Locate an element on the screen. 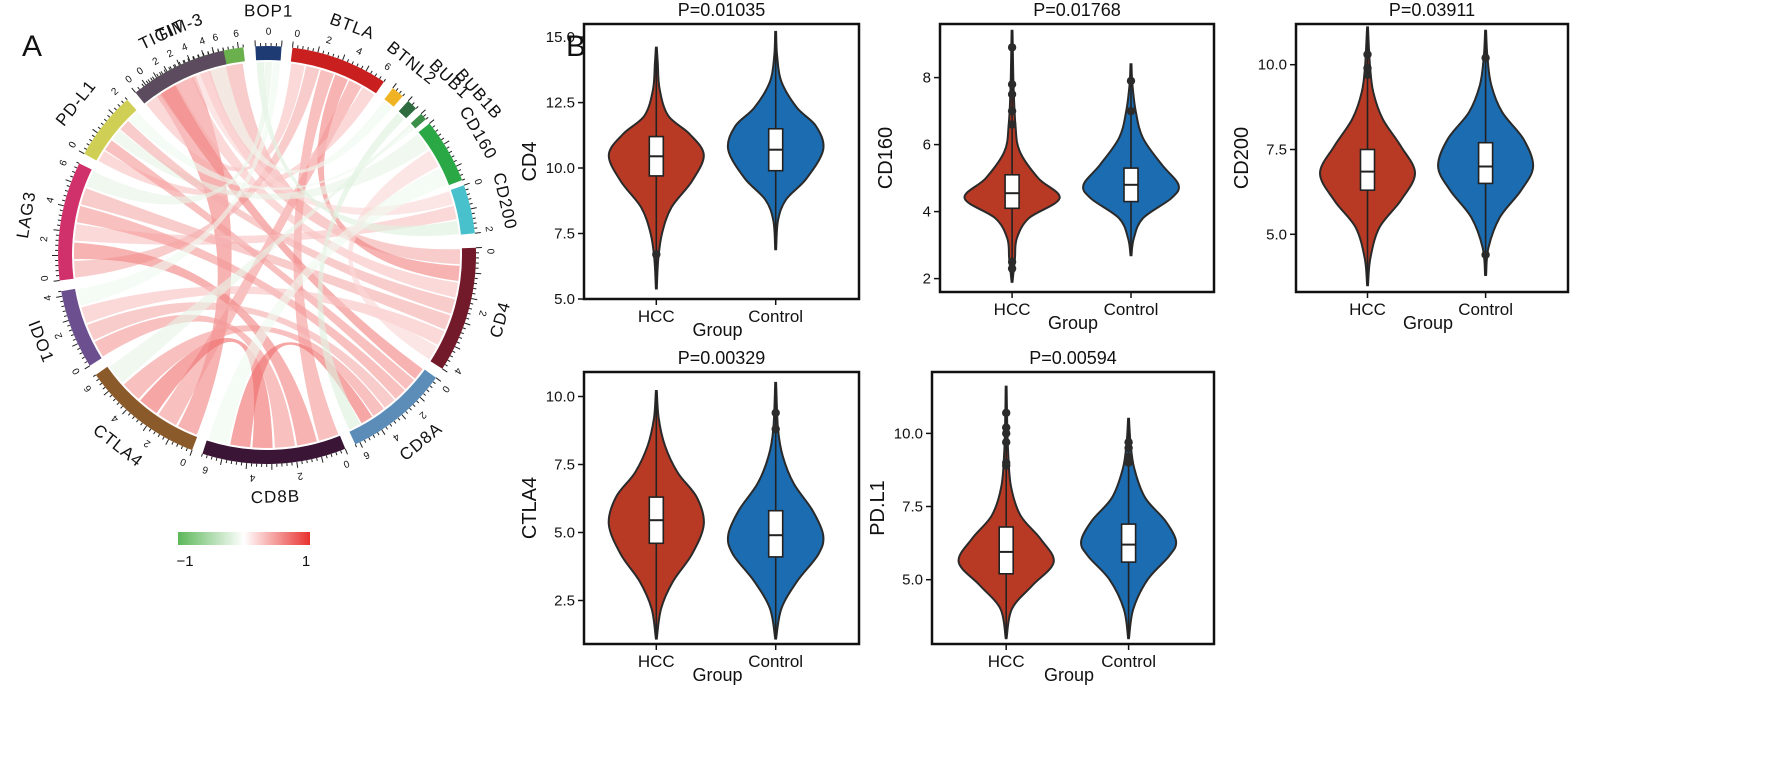 The width and height of the screenshot is (1772, 776). chord-link-ido1-cd8b is located at coordinates (194, 381).